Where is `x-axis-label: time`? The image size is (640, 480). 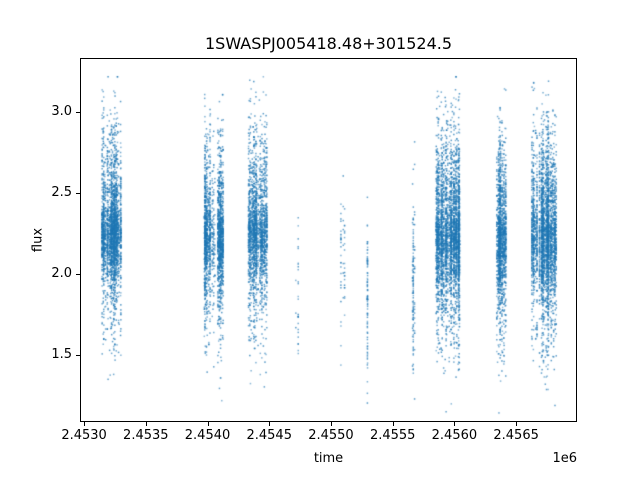
x-axis-label: time is located at coordinates (328, 458).